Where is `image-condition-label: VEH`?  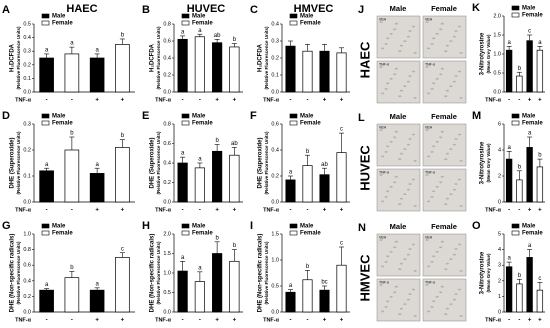 image-condition-label: VEH is located at coordinates (429, 237).